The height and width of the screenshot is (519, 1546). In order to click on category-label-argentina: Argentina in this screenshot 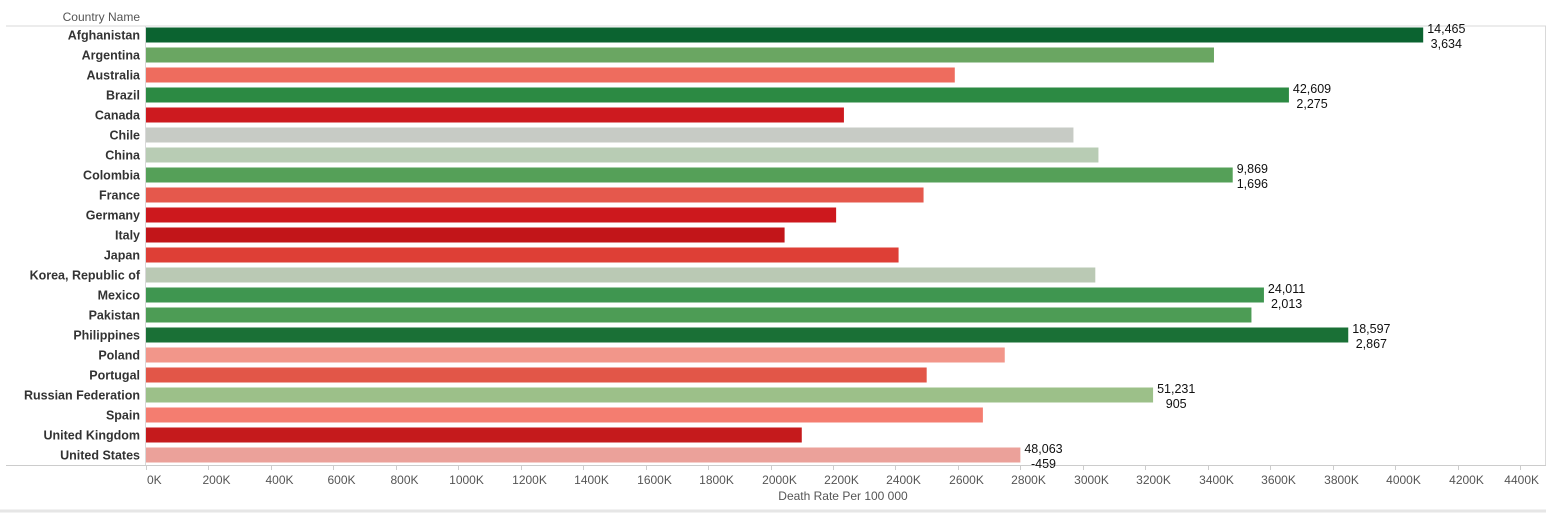, I will do `click(111, 56)`.